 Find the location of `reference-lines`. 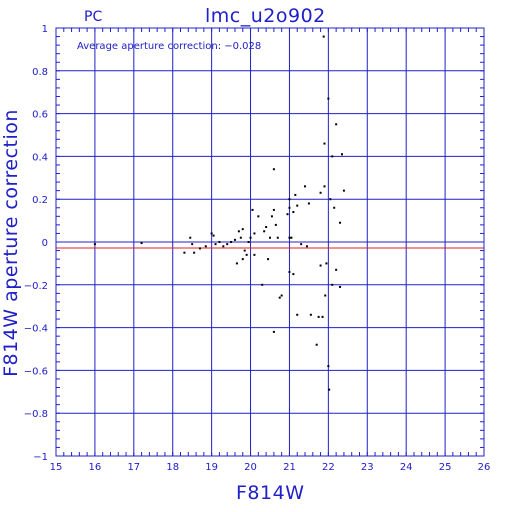

reference-lines is located at coordinates (270, 245).